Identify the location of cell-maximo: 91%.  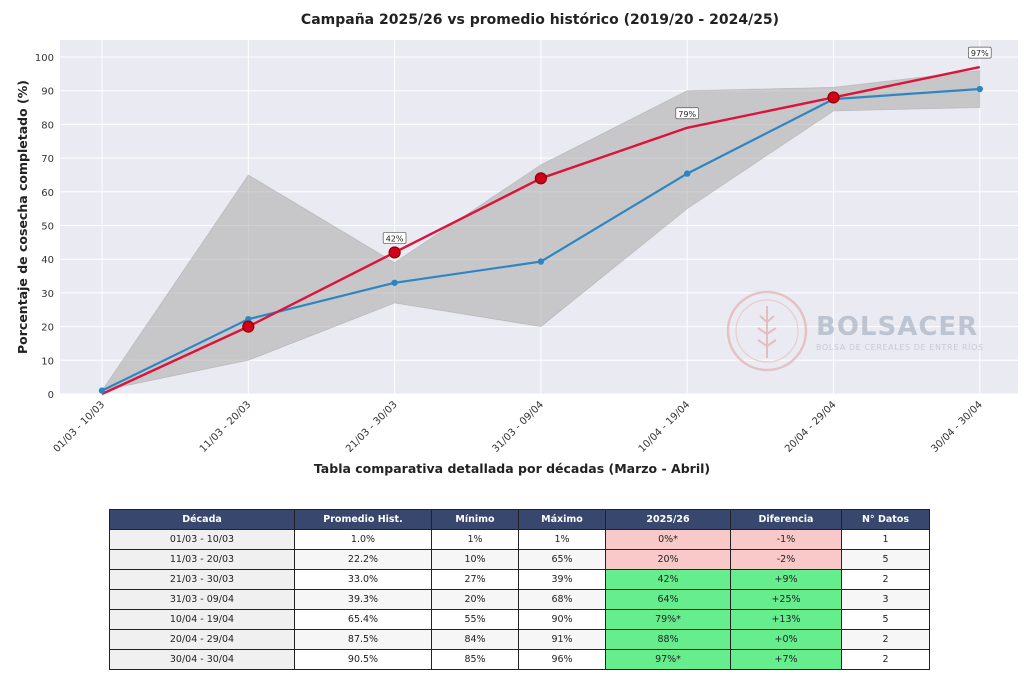
(562, 639).